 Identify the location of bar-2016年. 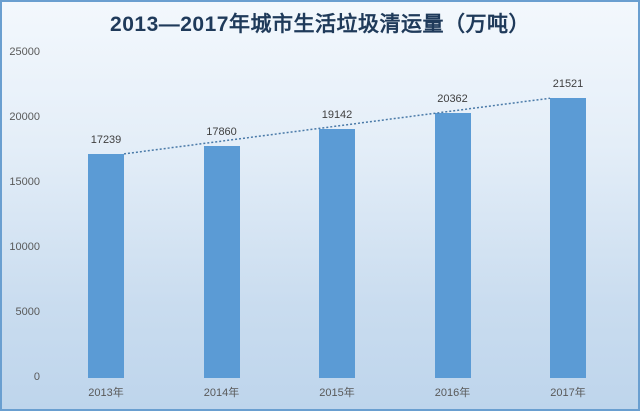
(452, 245).